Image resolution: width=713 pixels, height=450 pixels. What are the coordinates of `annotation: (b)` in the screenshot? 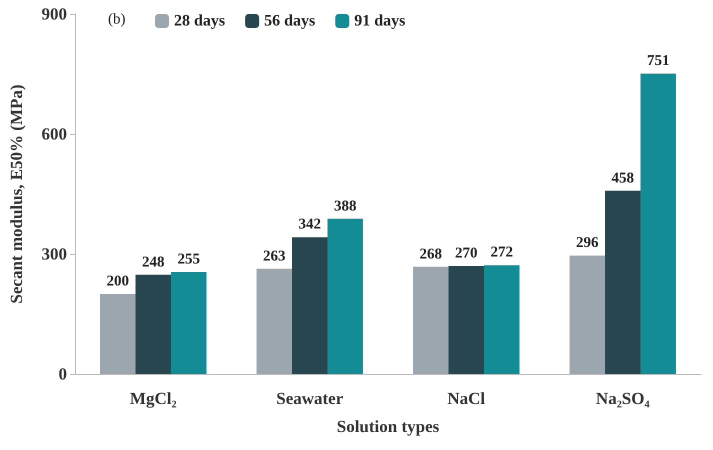 It's located at (117, 20).